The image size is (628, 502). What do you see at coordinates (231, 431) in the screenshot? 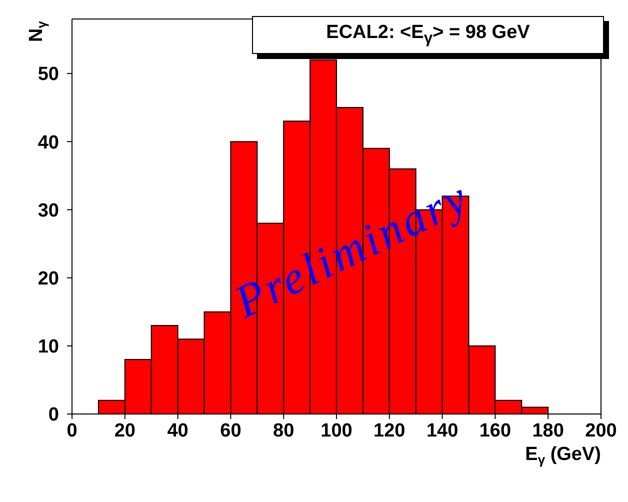
I see `x-tick-label: 60` at bounding box center [231, 431].